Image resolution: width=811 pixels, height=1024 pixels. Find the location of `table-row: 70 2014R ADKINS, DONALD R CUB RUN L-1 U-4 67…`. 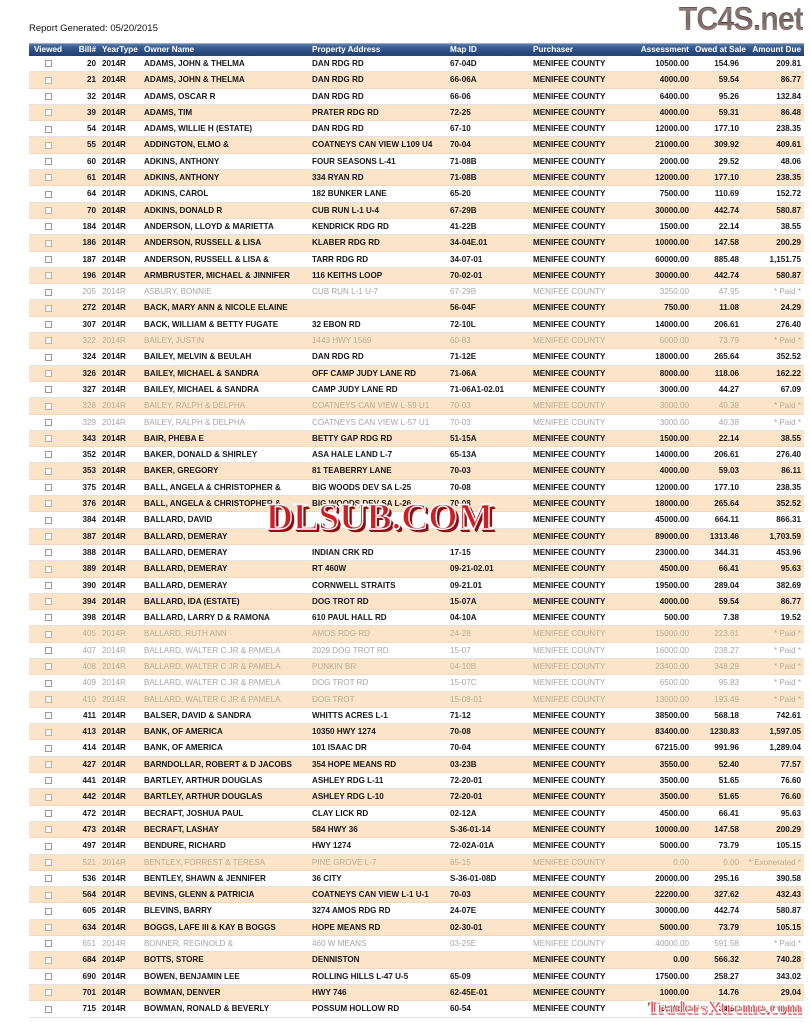

table-row: 70 2014R ADKINS, DONALD R CUB RUN L-1 U-4 67… is located at coordinates (416, 210).